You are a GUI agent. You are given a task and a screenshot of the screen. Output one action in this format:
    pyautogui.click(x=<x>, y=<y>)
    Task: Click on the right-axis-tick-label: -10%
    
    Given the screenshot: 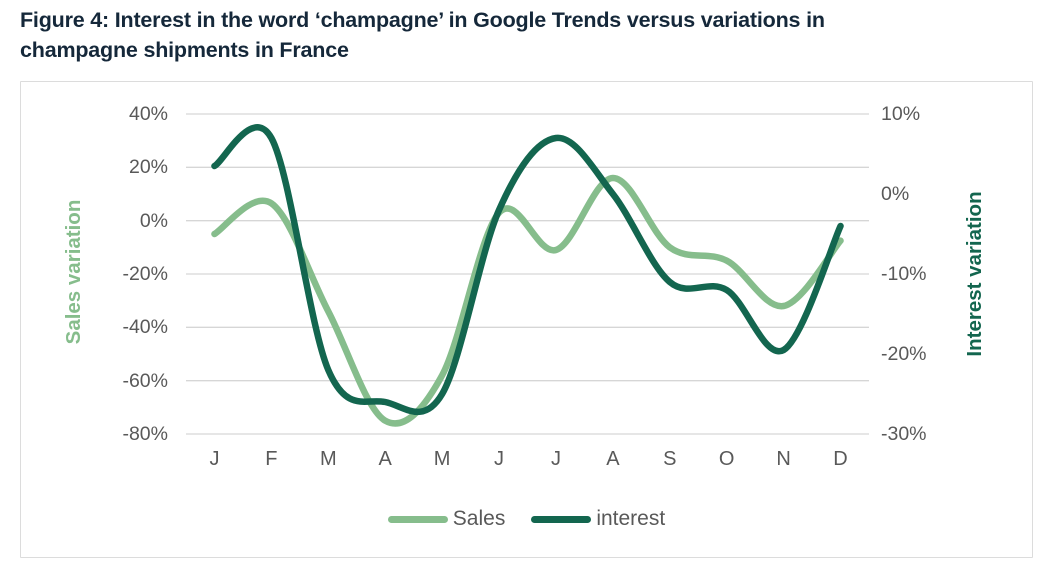 What is the action you would take?
    pyautogui.click(x=904, y=274)
    